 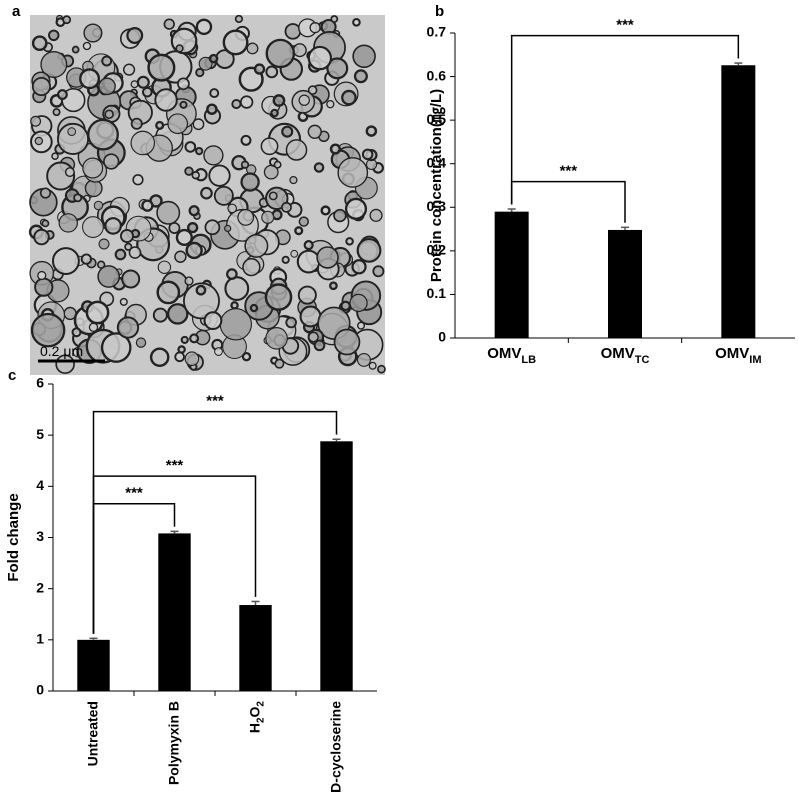 What do you see at coordinates (16, 11) in the screenshot?
I see `panel-label: a` at bounding box center [16, 11].